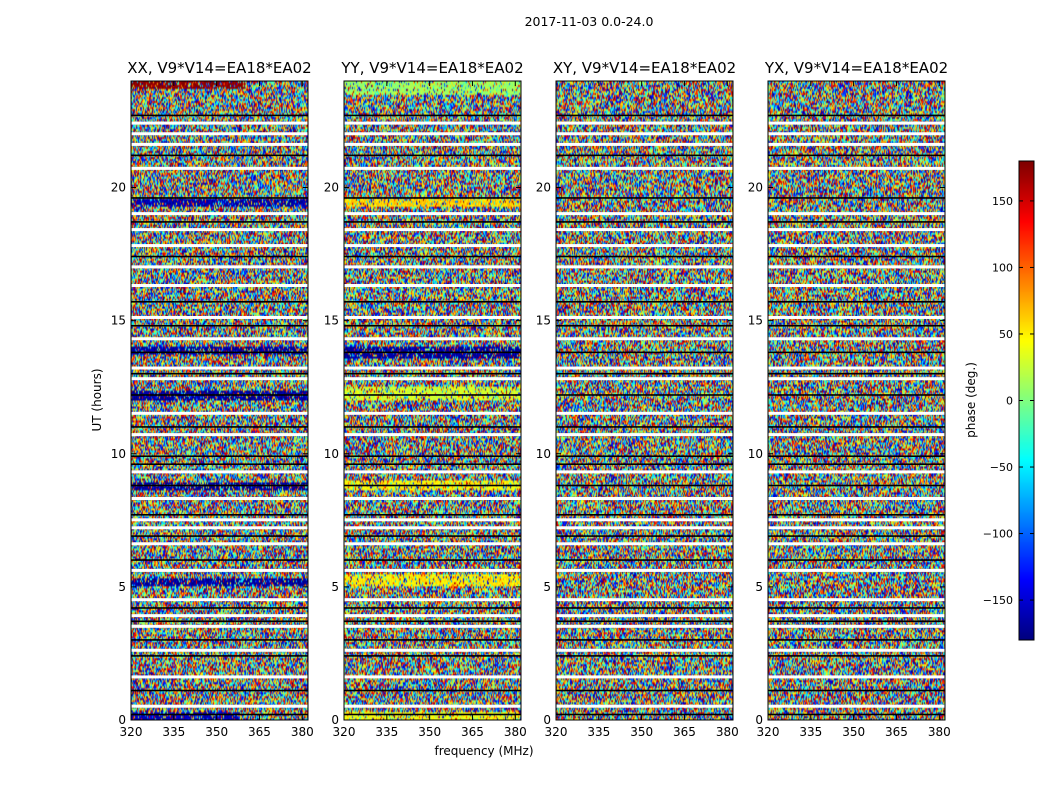 Image resolution: width=1050 pixels, height=800 pixels. I want to click on panel-title: YY, V9*V14=EA18*EA02, so click(431, 68).